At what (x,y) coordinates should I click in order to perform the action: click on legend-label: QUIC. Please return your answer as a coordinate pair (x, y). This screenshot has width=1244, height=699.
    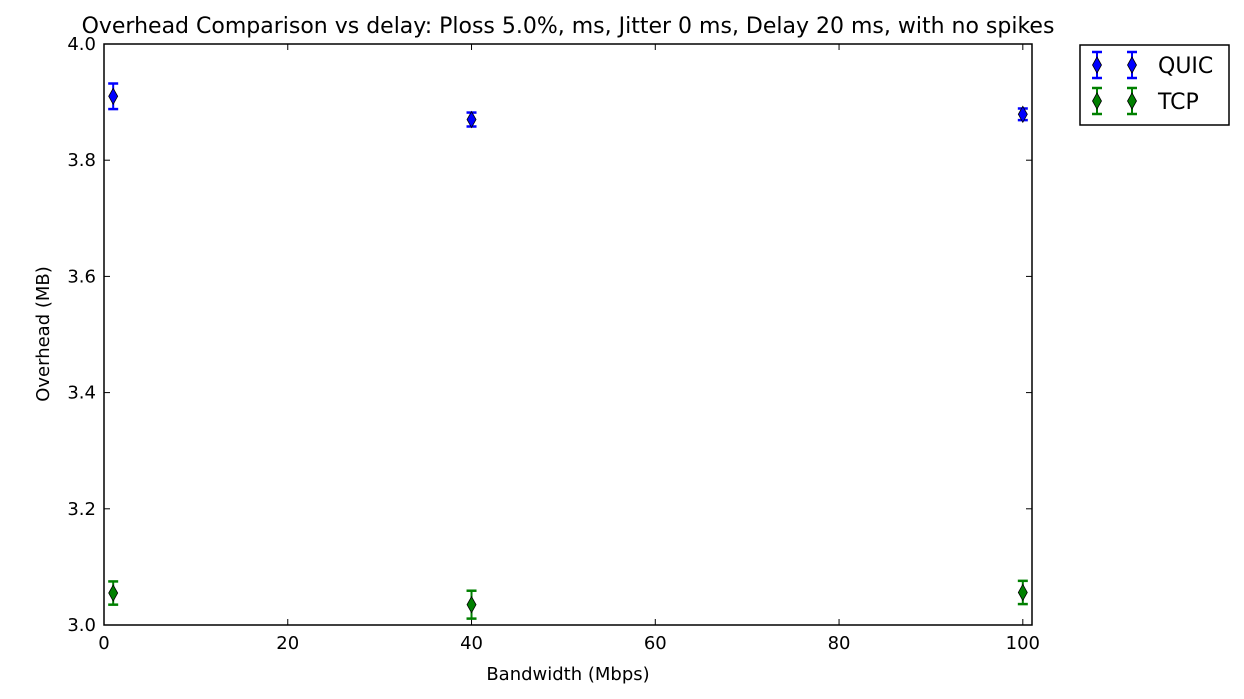
    Looking at the image, I should click on (1185, 66).